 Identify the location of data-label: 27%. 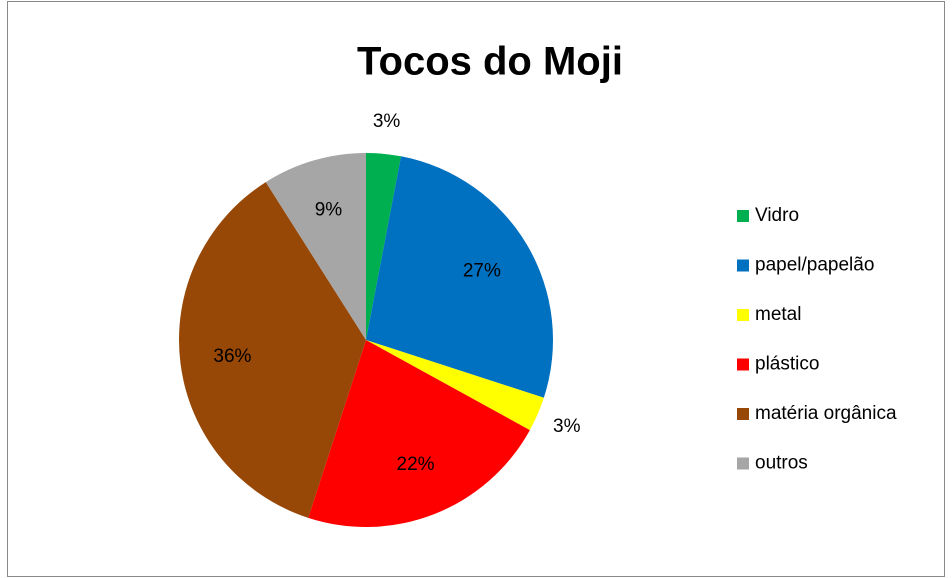
(482, 270).